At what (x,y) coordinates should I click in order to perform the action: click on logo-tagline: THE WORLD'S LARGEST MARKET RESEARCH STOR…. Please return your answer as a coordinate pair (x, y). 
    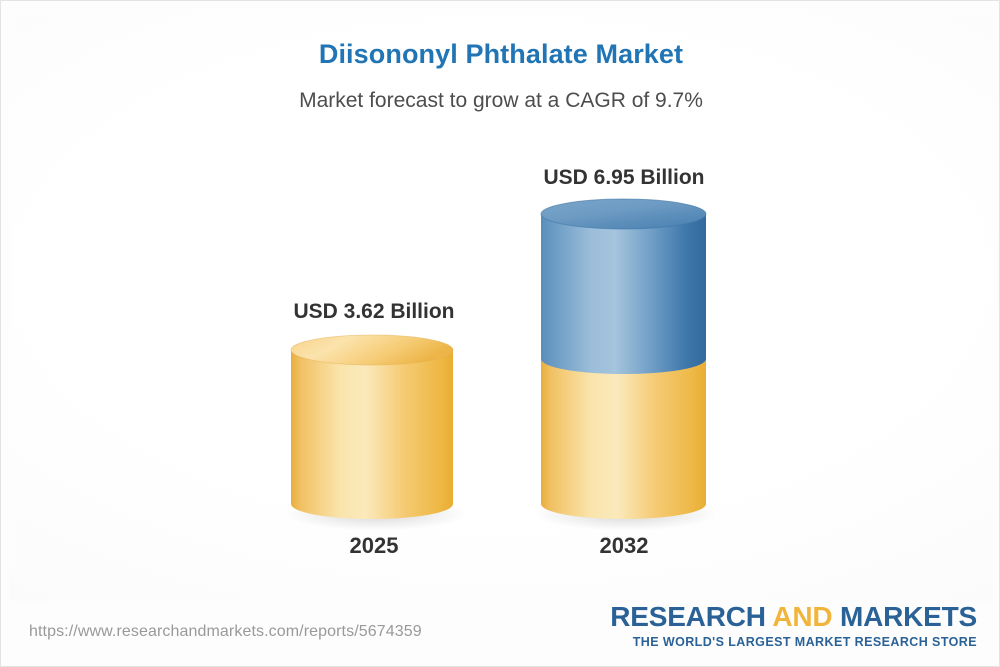
    Looking at the image, I should click on (804, 642).